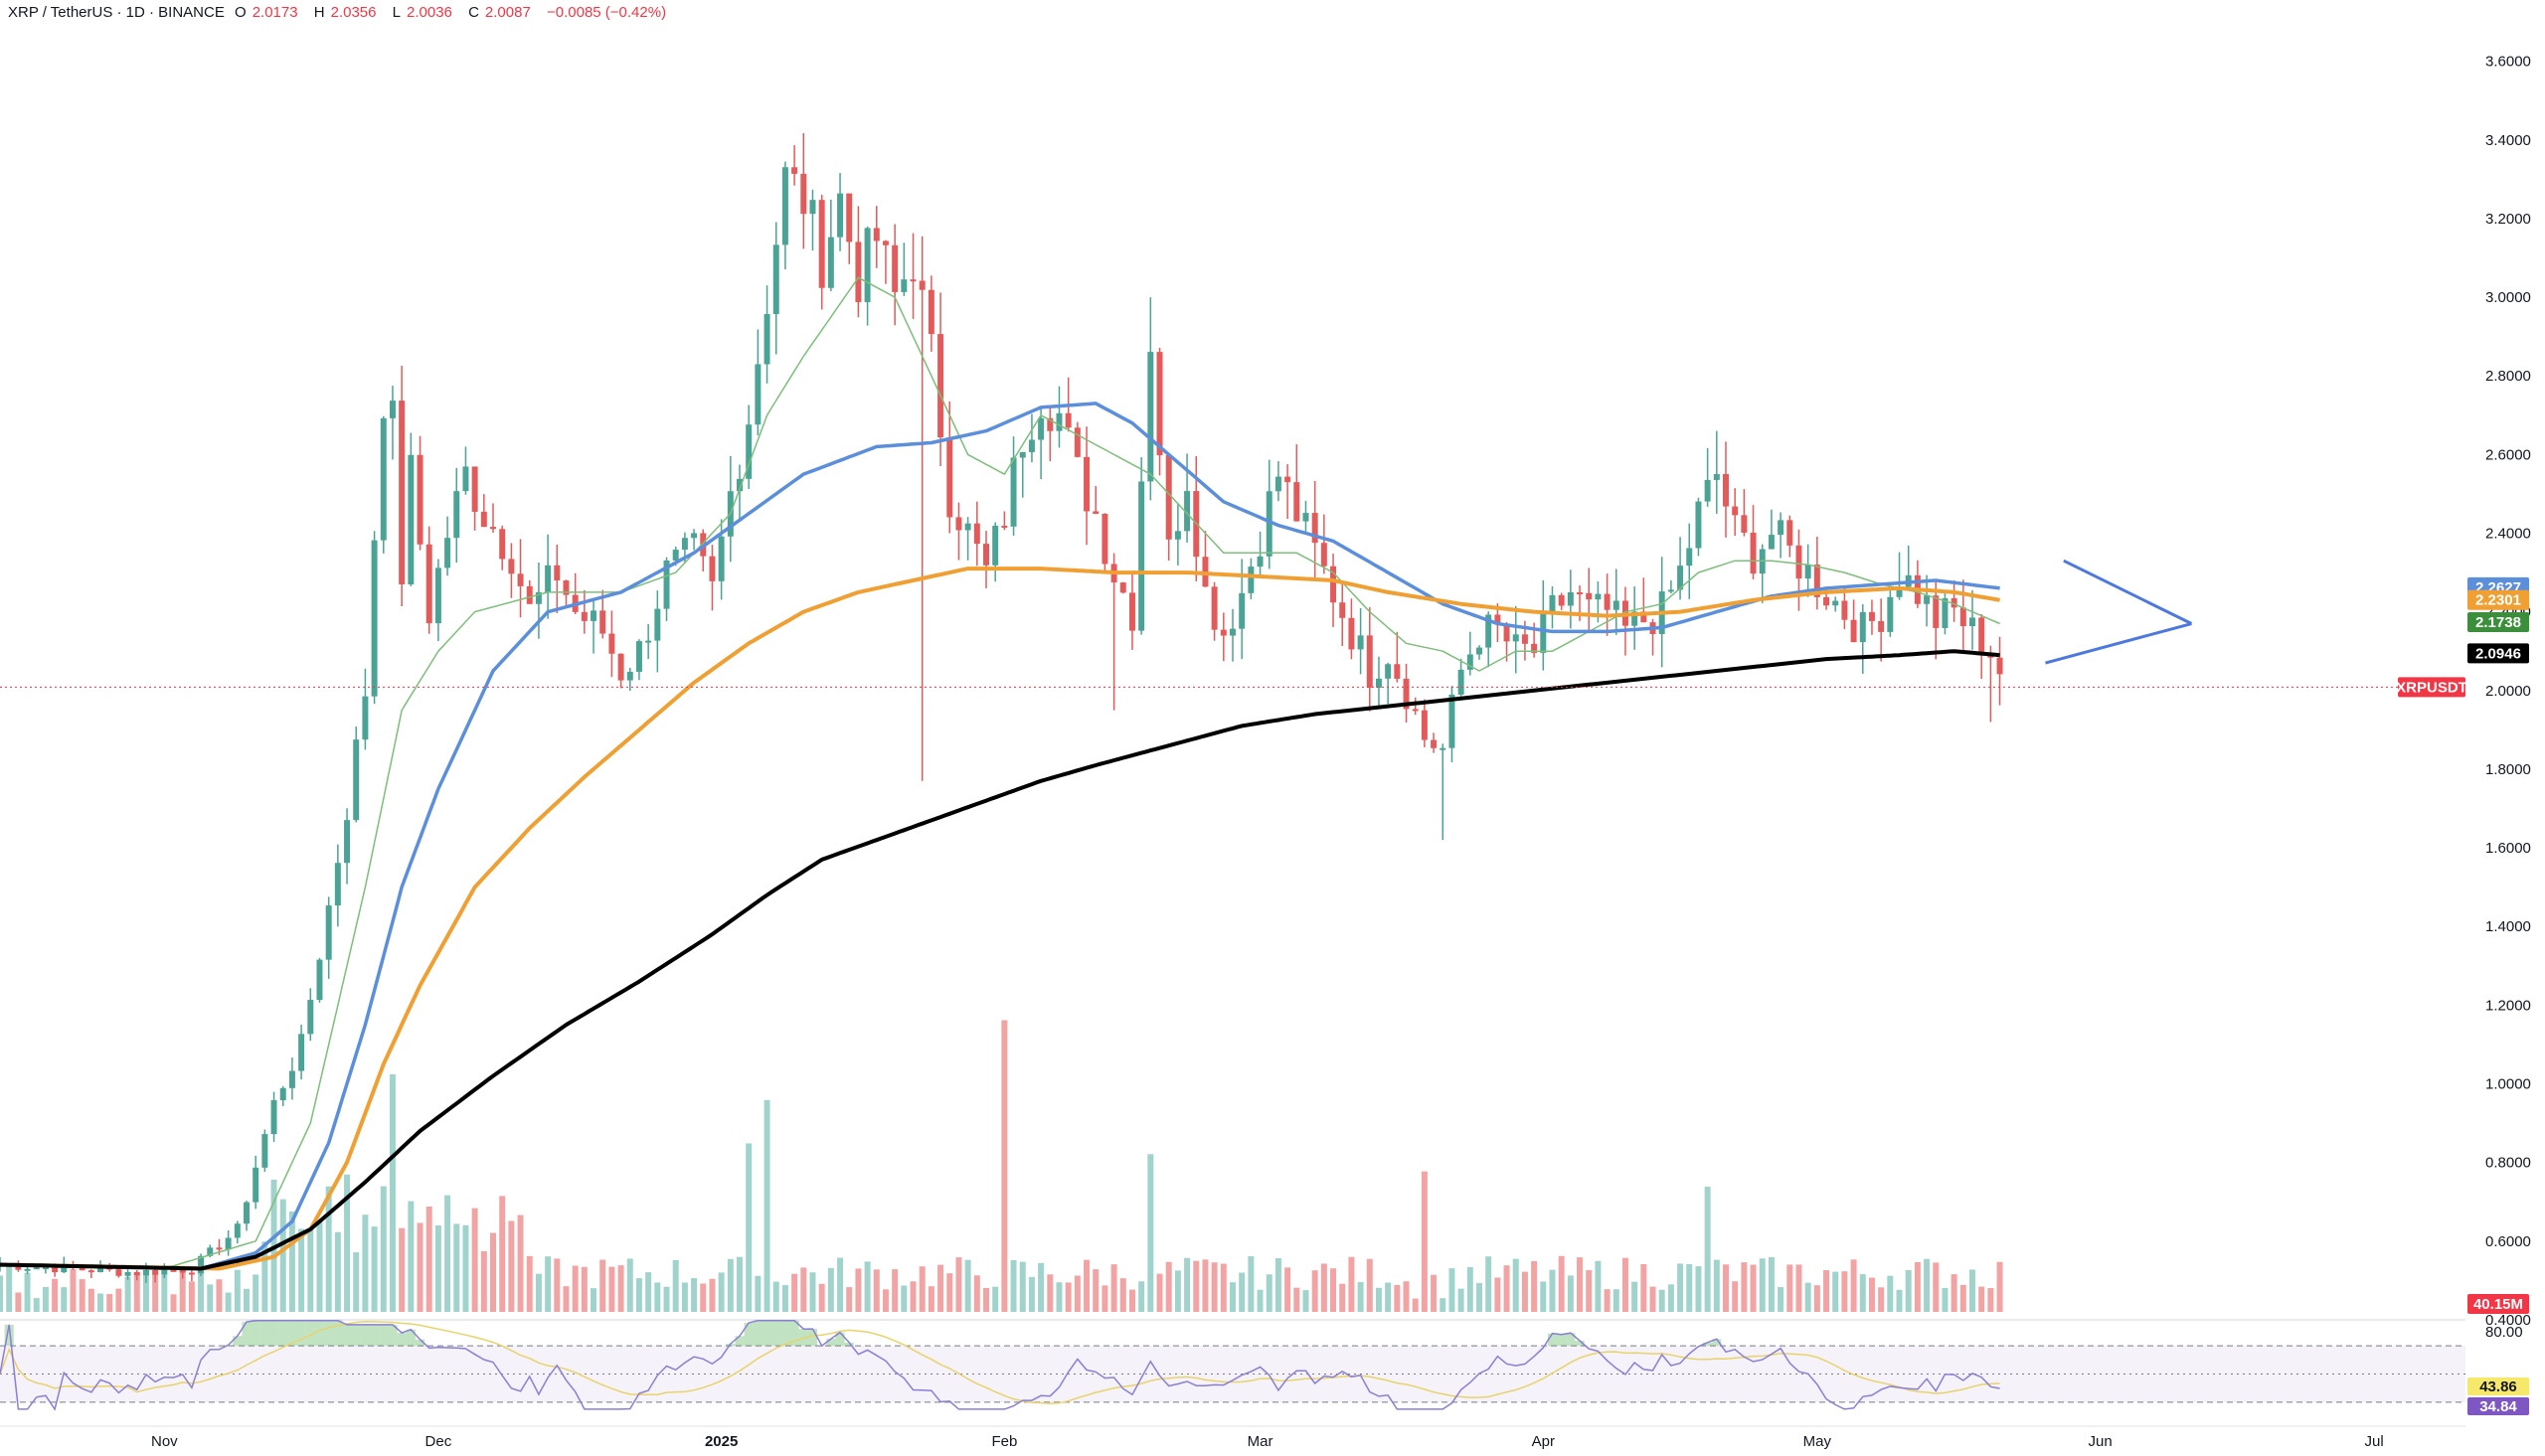 The image size is (2545, 1456). Describe the element at coordinates (2128, 592) in the screenshot. I see `triangle-upper-line` at that location.